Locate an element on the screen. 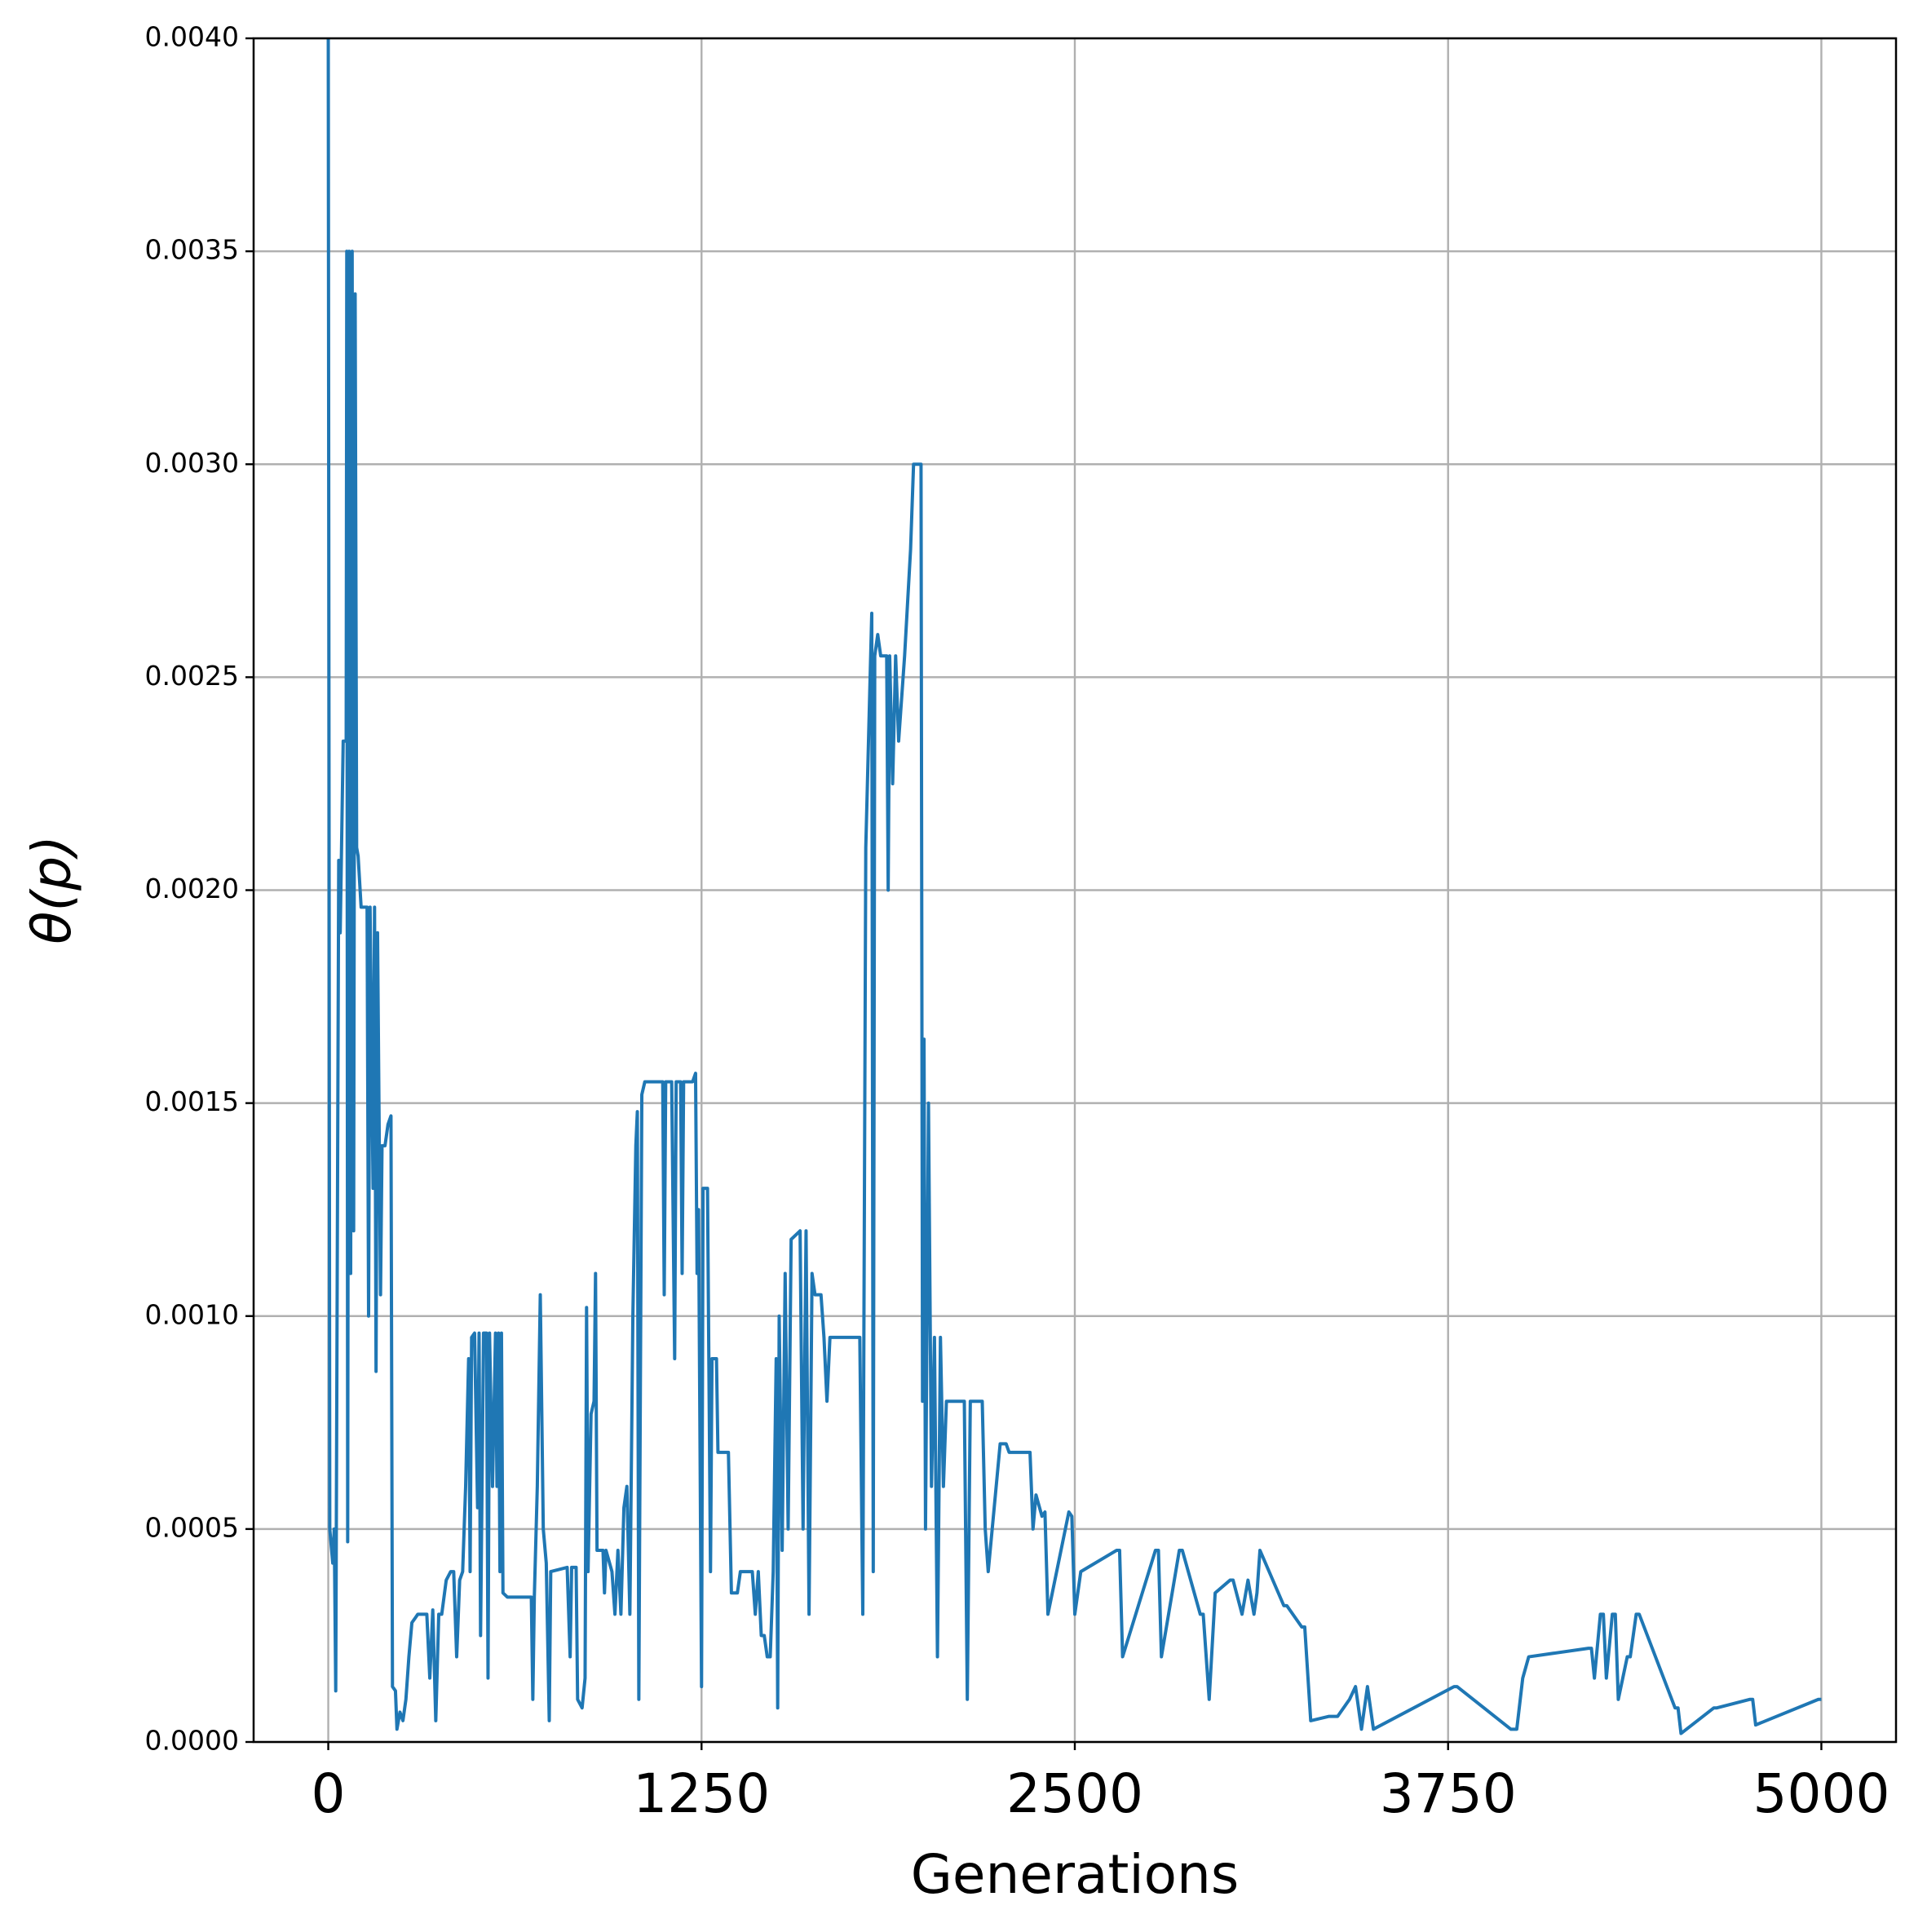  y-tick-label: 0.0000 is located at coordinates (192, 1741).